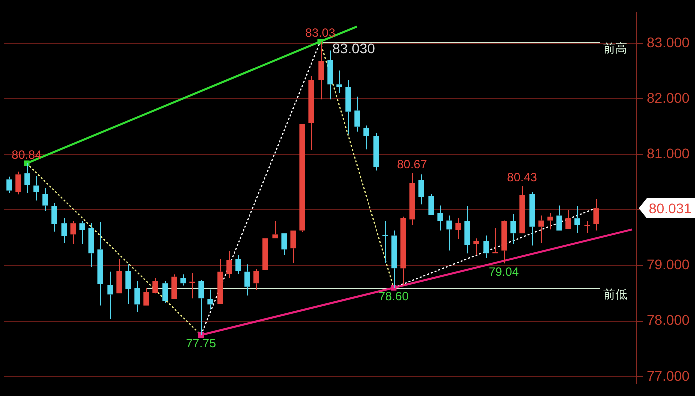 Image resolution: width=695 pixels, height=396 pixels. What do you see at coordinates (201, 343) in the screenshot?
I see `text: 77.75` at bounding box center [201, 343].